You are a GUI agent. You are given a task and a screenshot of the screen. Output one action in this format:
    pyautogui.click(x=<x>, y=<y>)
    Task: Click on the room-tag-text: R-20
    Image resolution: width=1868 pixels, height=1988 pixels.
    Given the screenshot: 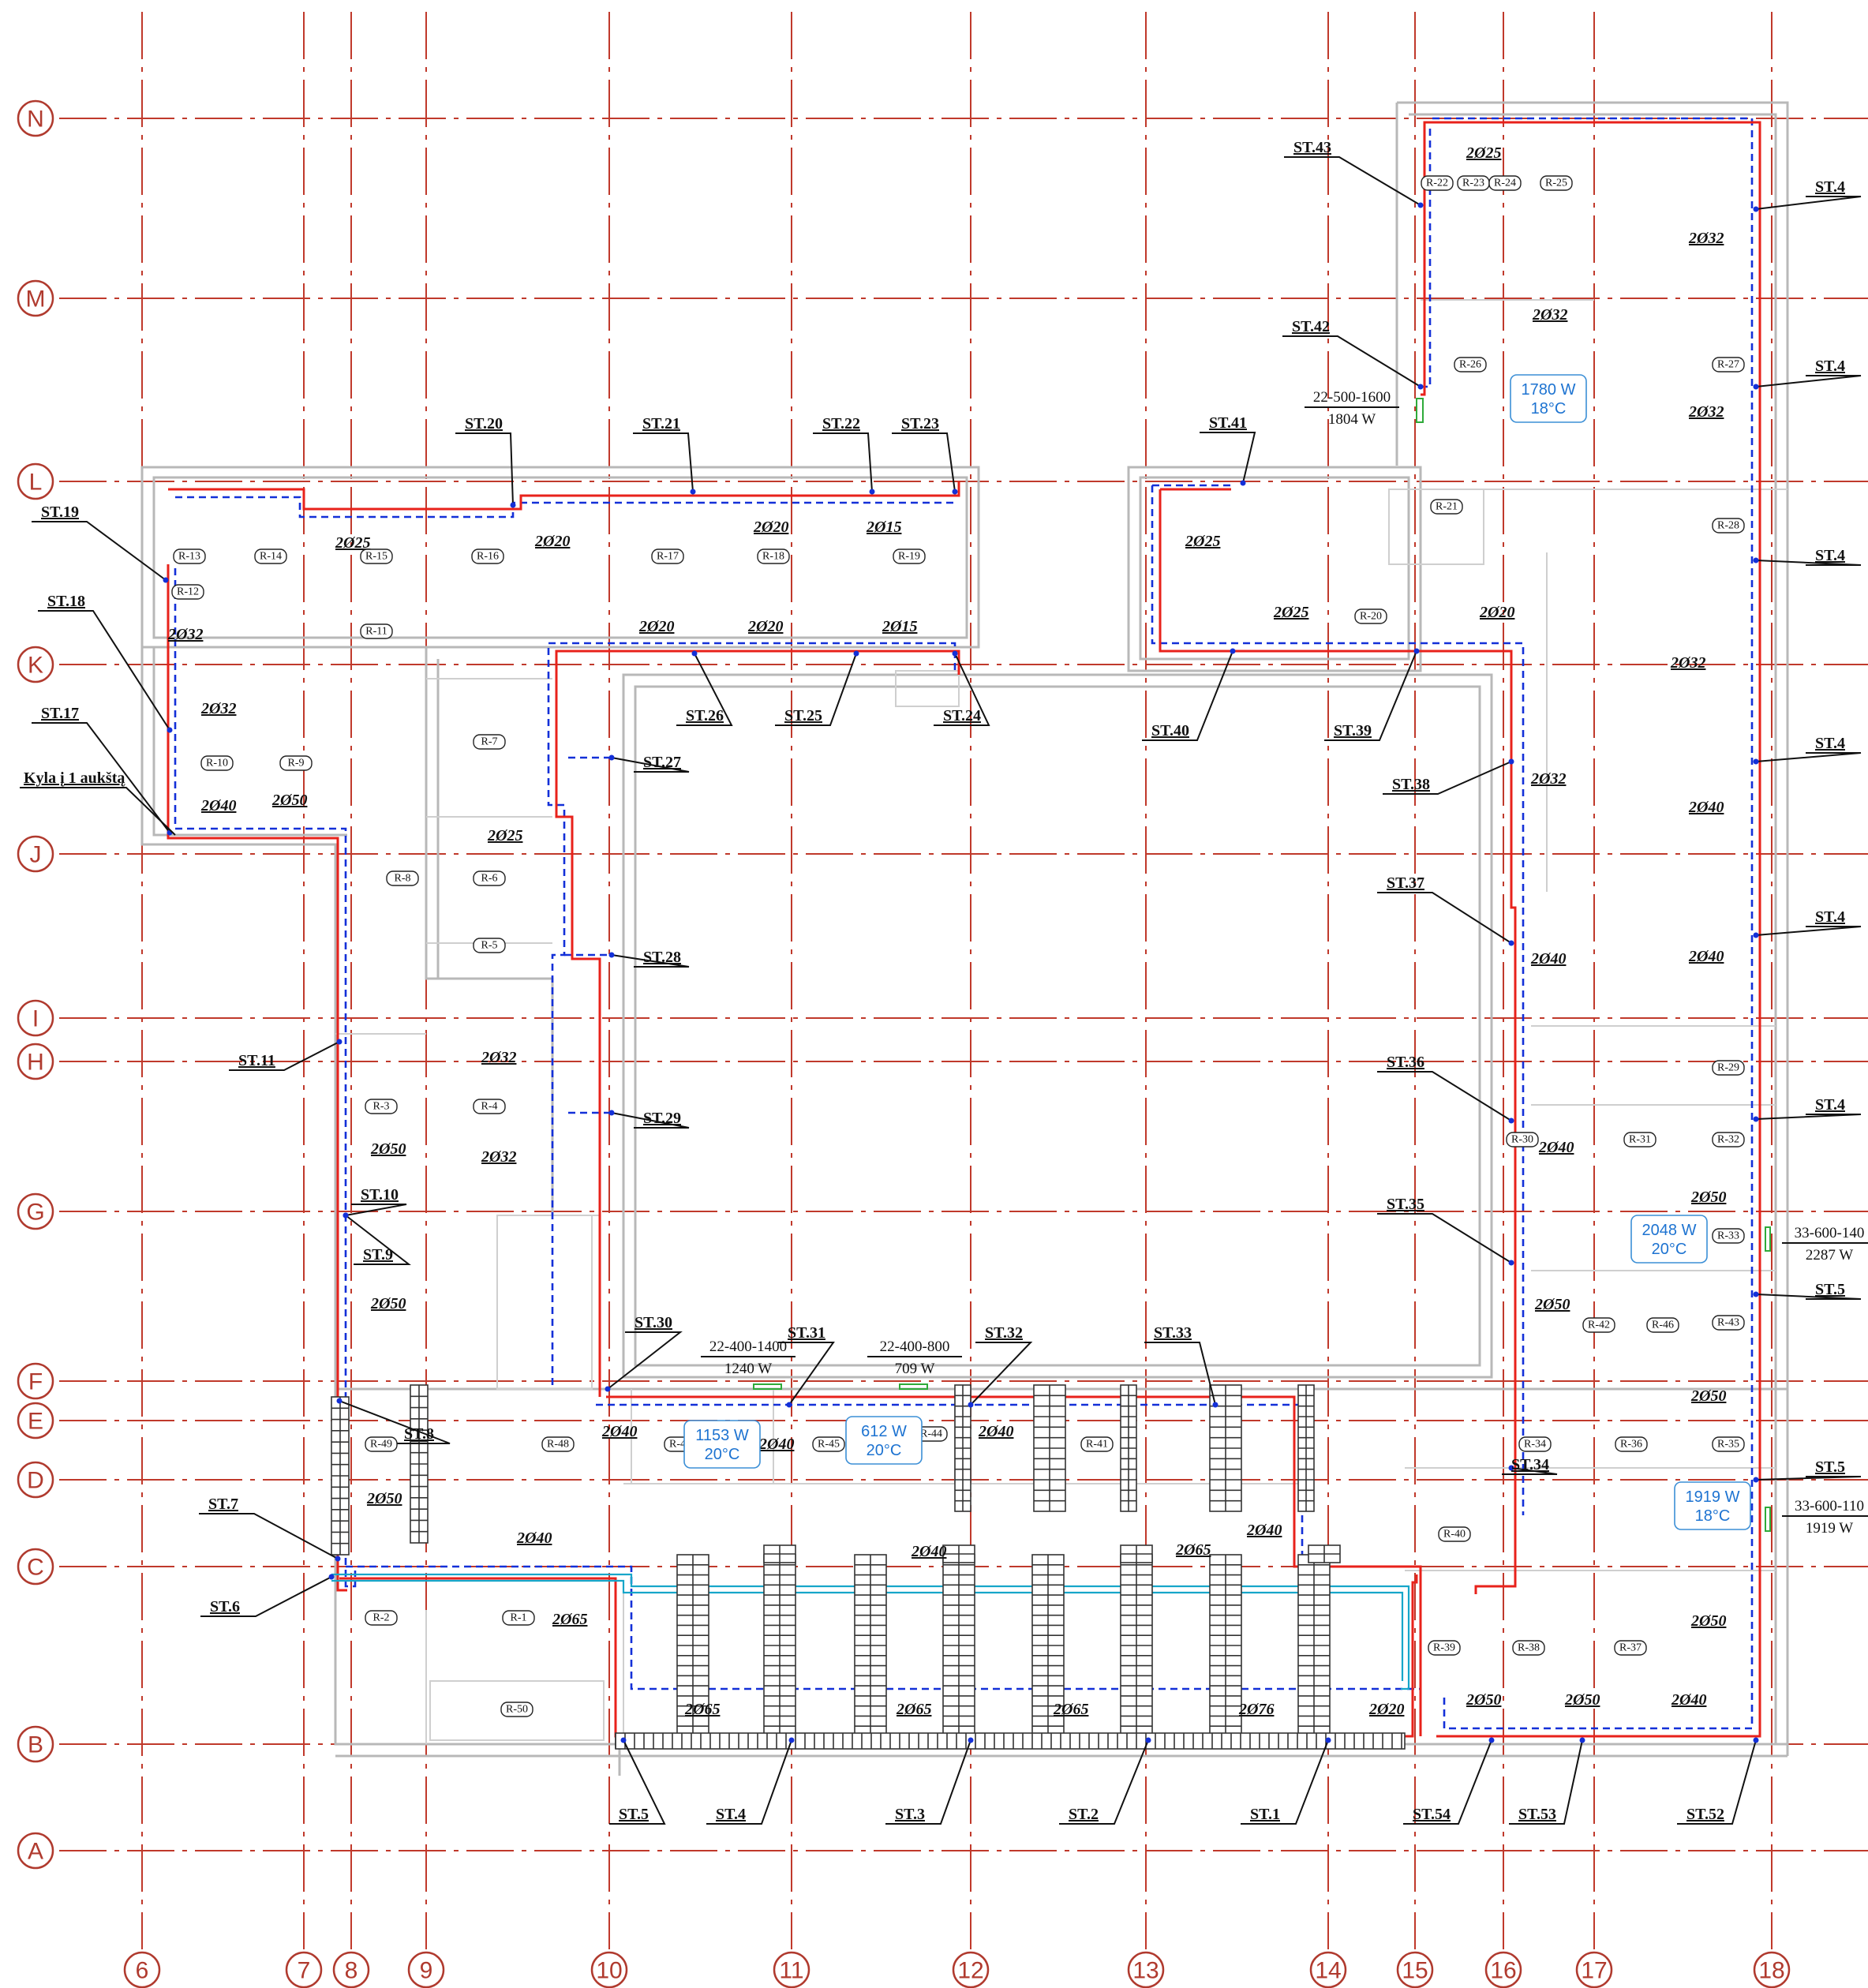 What is the action you would take?
    pyautogui.click(x=1371, y=617)
    